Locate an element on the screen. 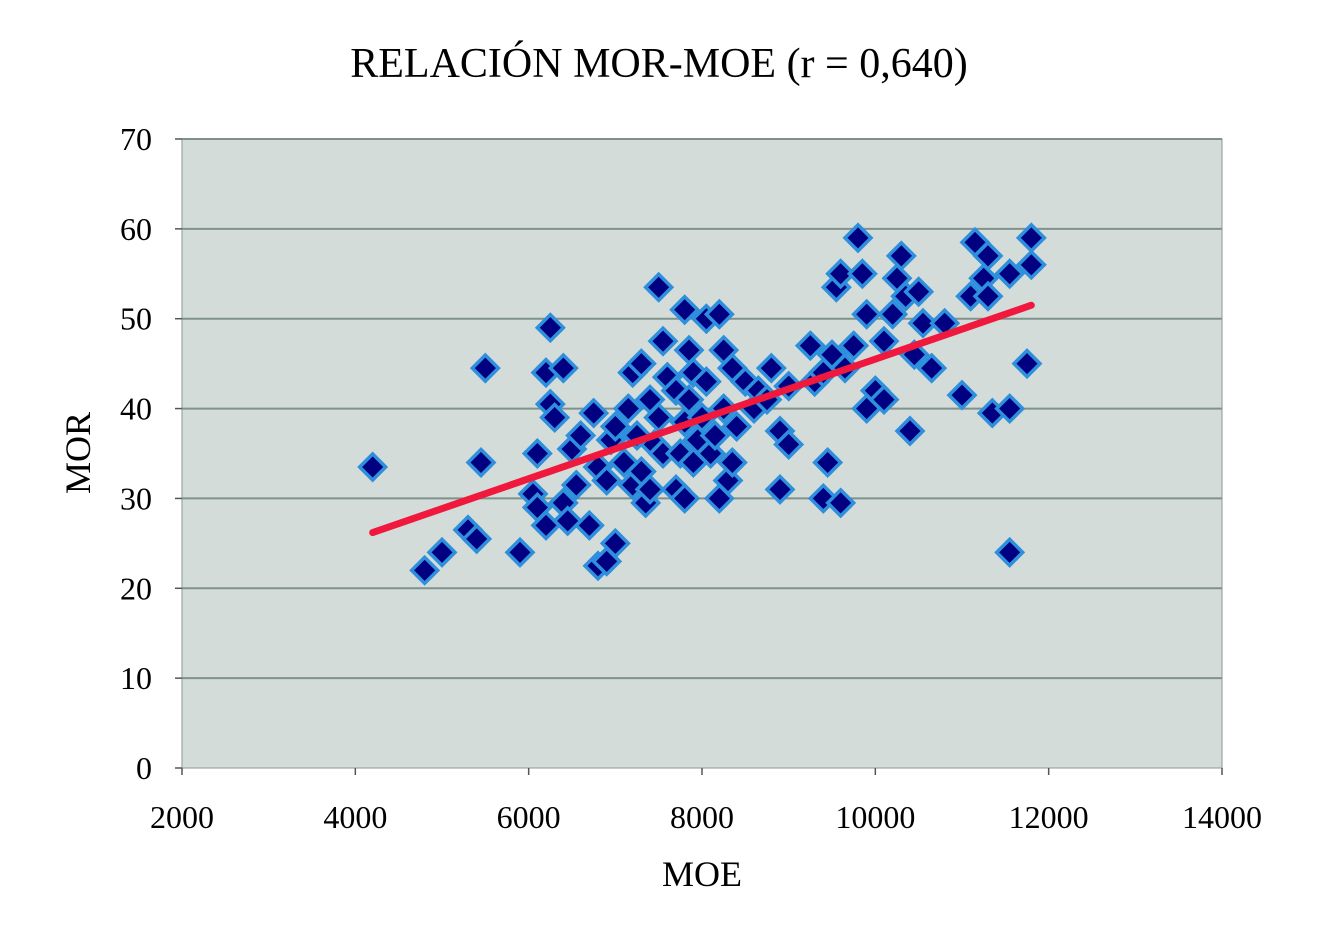 This screenshot has height=947, width=1317. x-tick-label: 10000 is located at coordinates (875, 817).